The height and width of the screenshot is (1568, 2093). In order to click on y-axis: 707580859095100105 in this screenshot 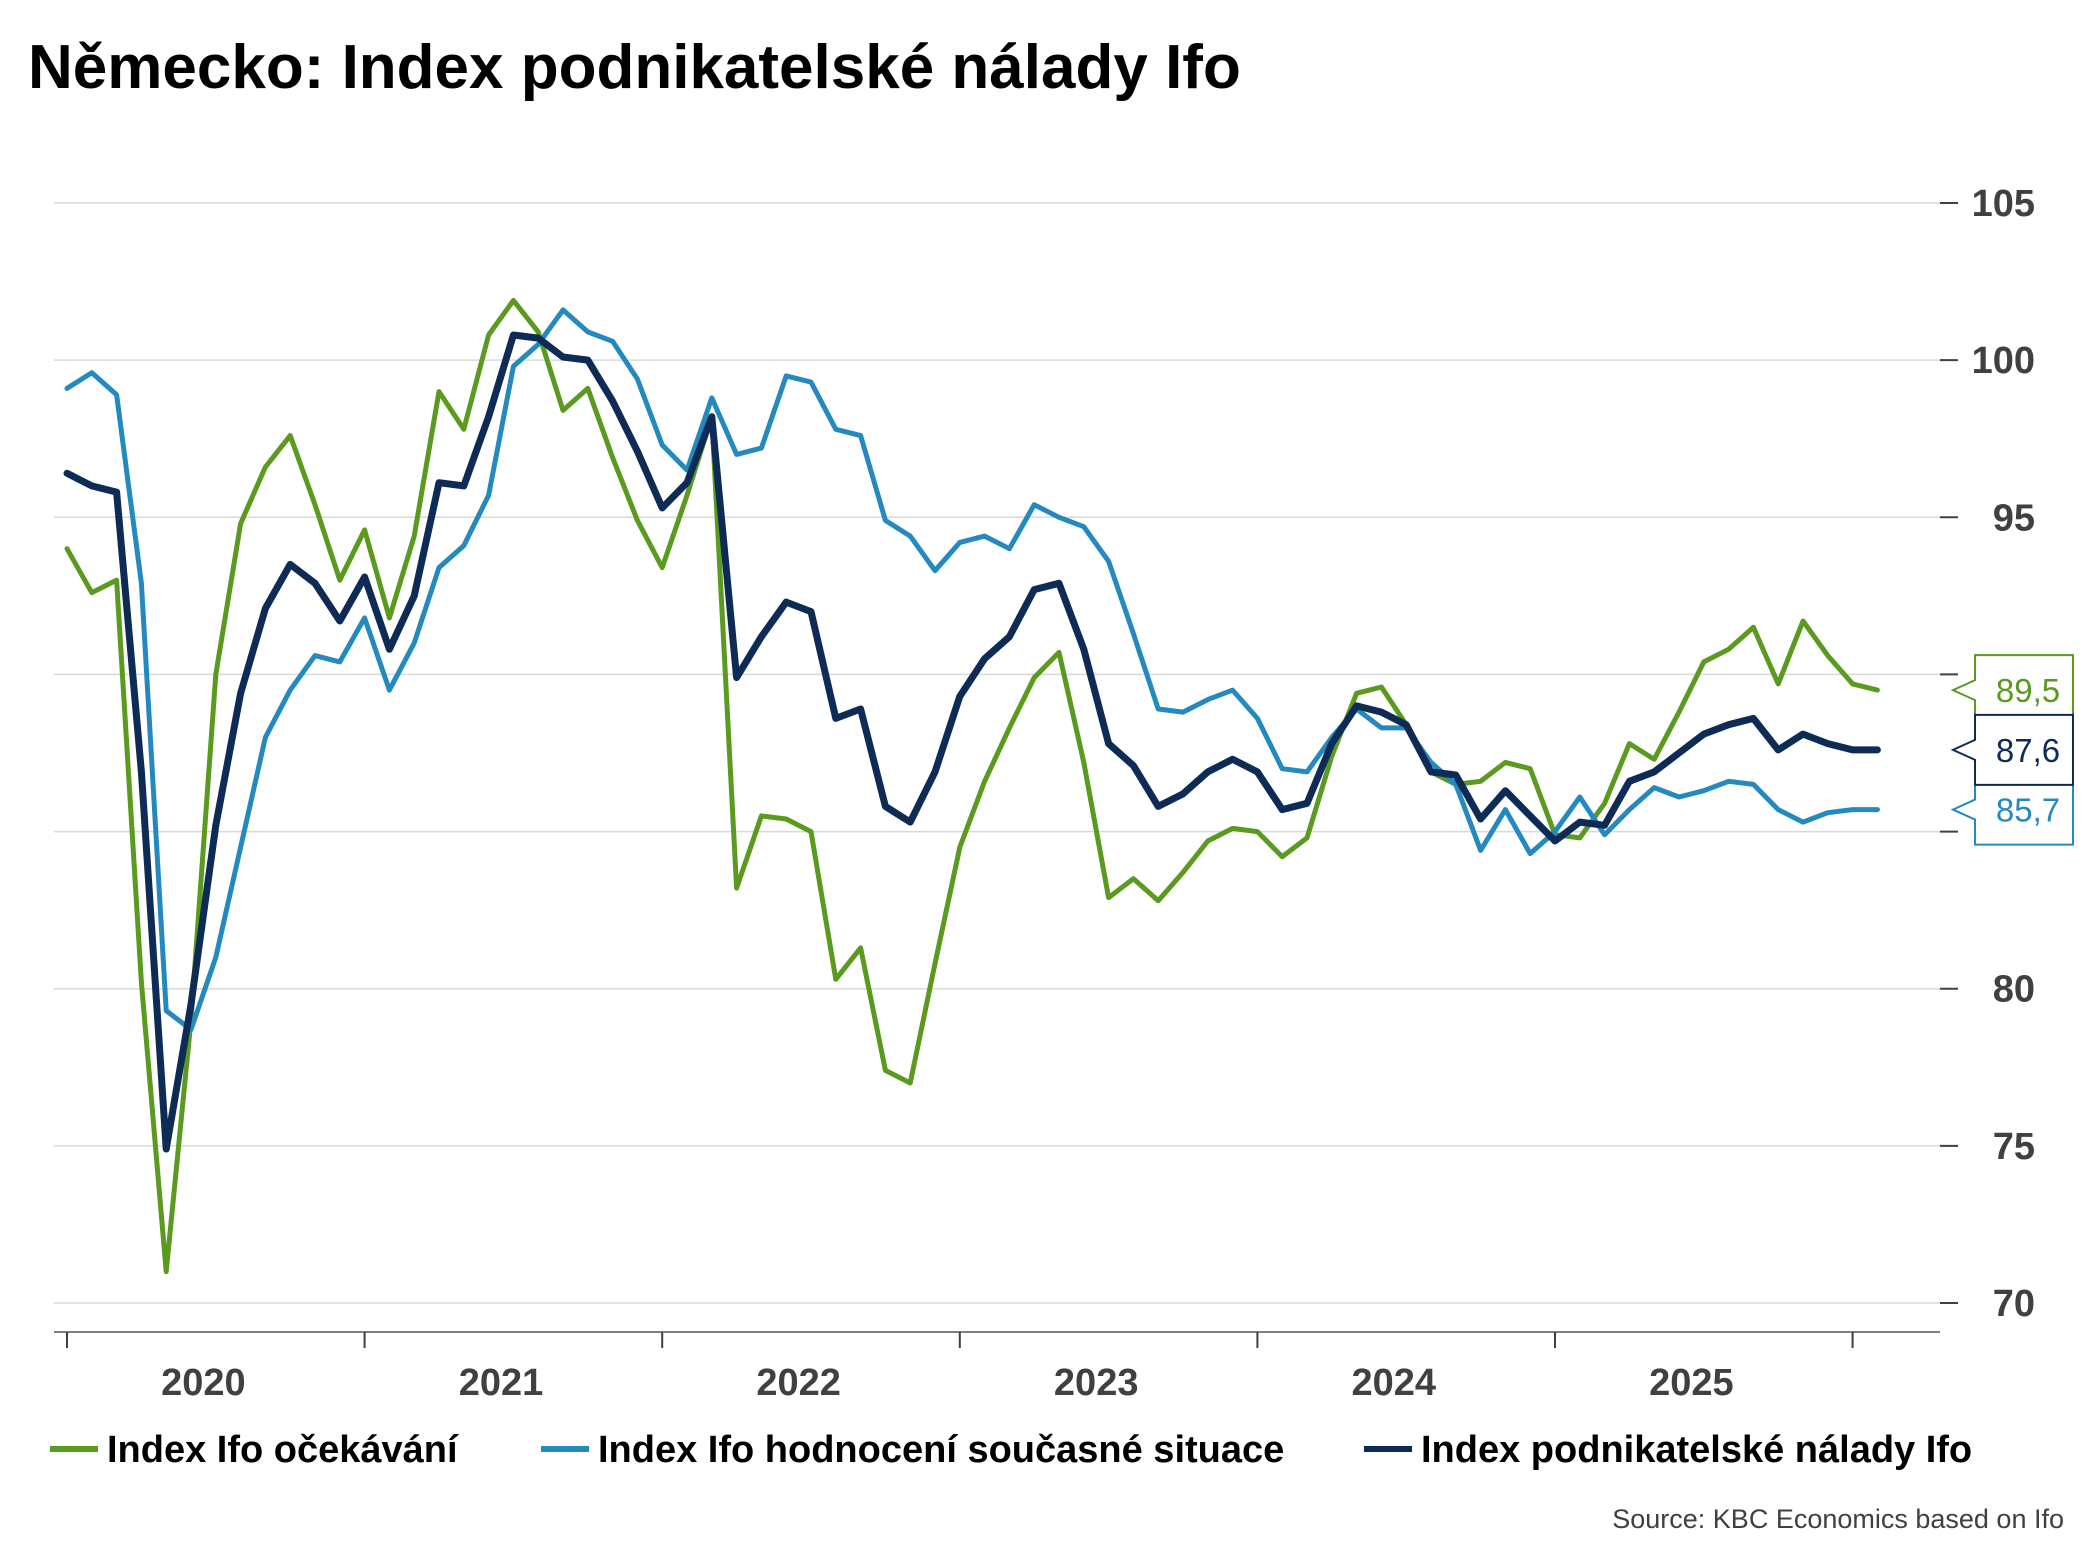, I will do `click(1987, 754)`.